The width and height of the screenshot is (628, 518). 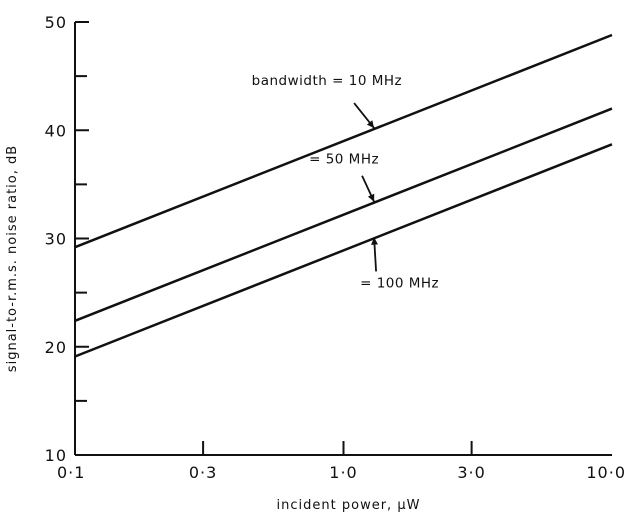 What do you see at coordinates (56, 347) in the screenshot?
I see `y-tick-label: 20` at bounding box center [56, 347].